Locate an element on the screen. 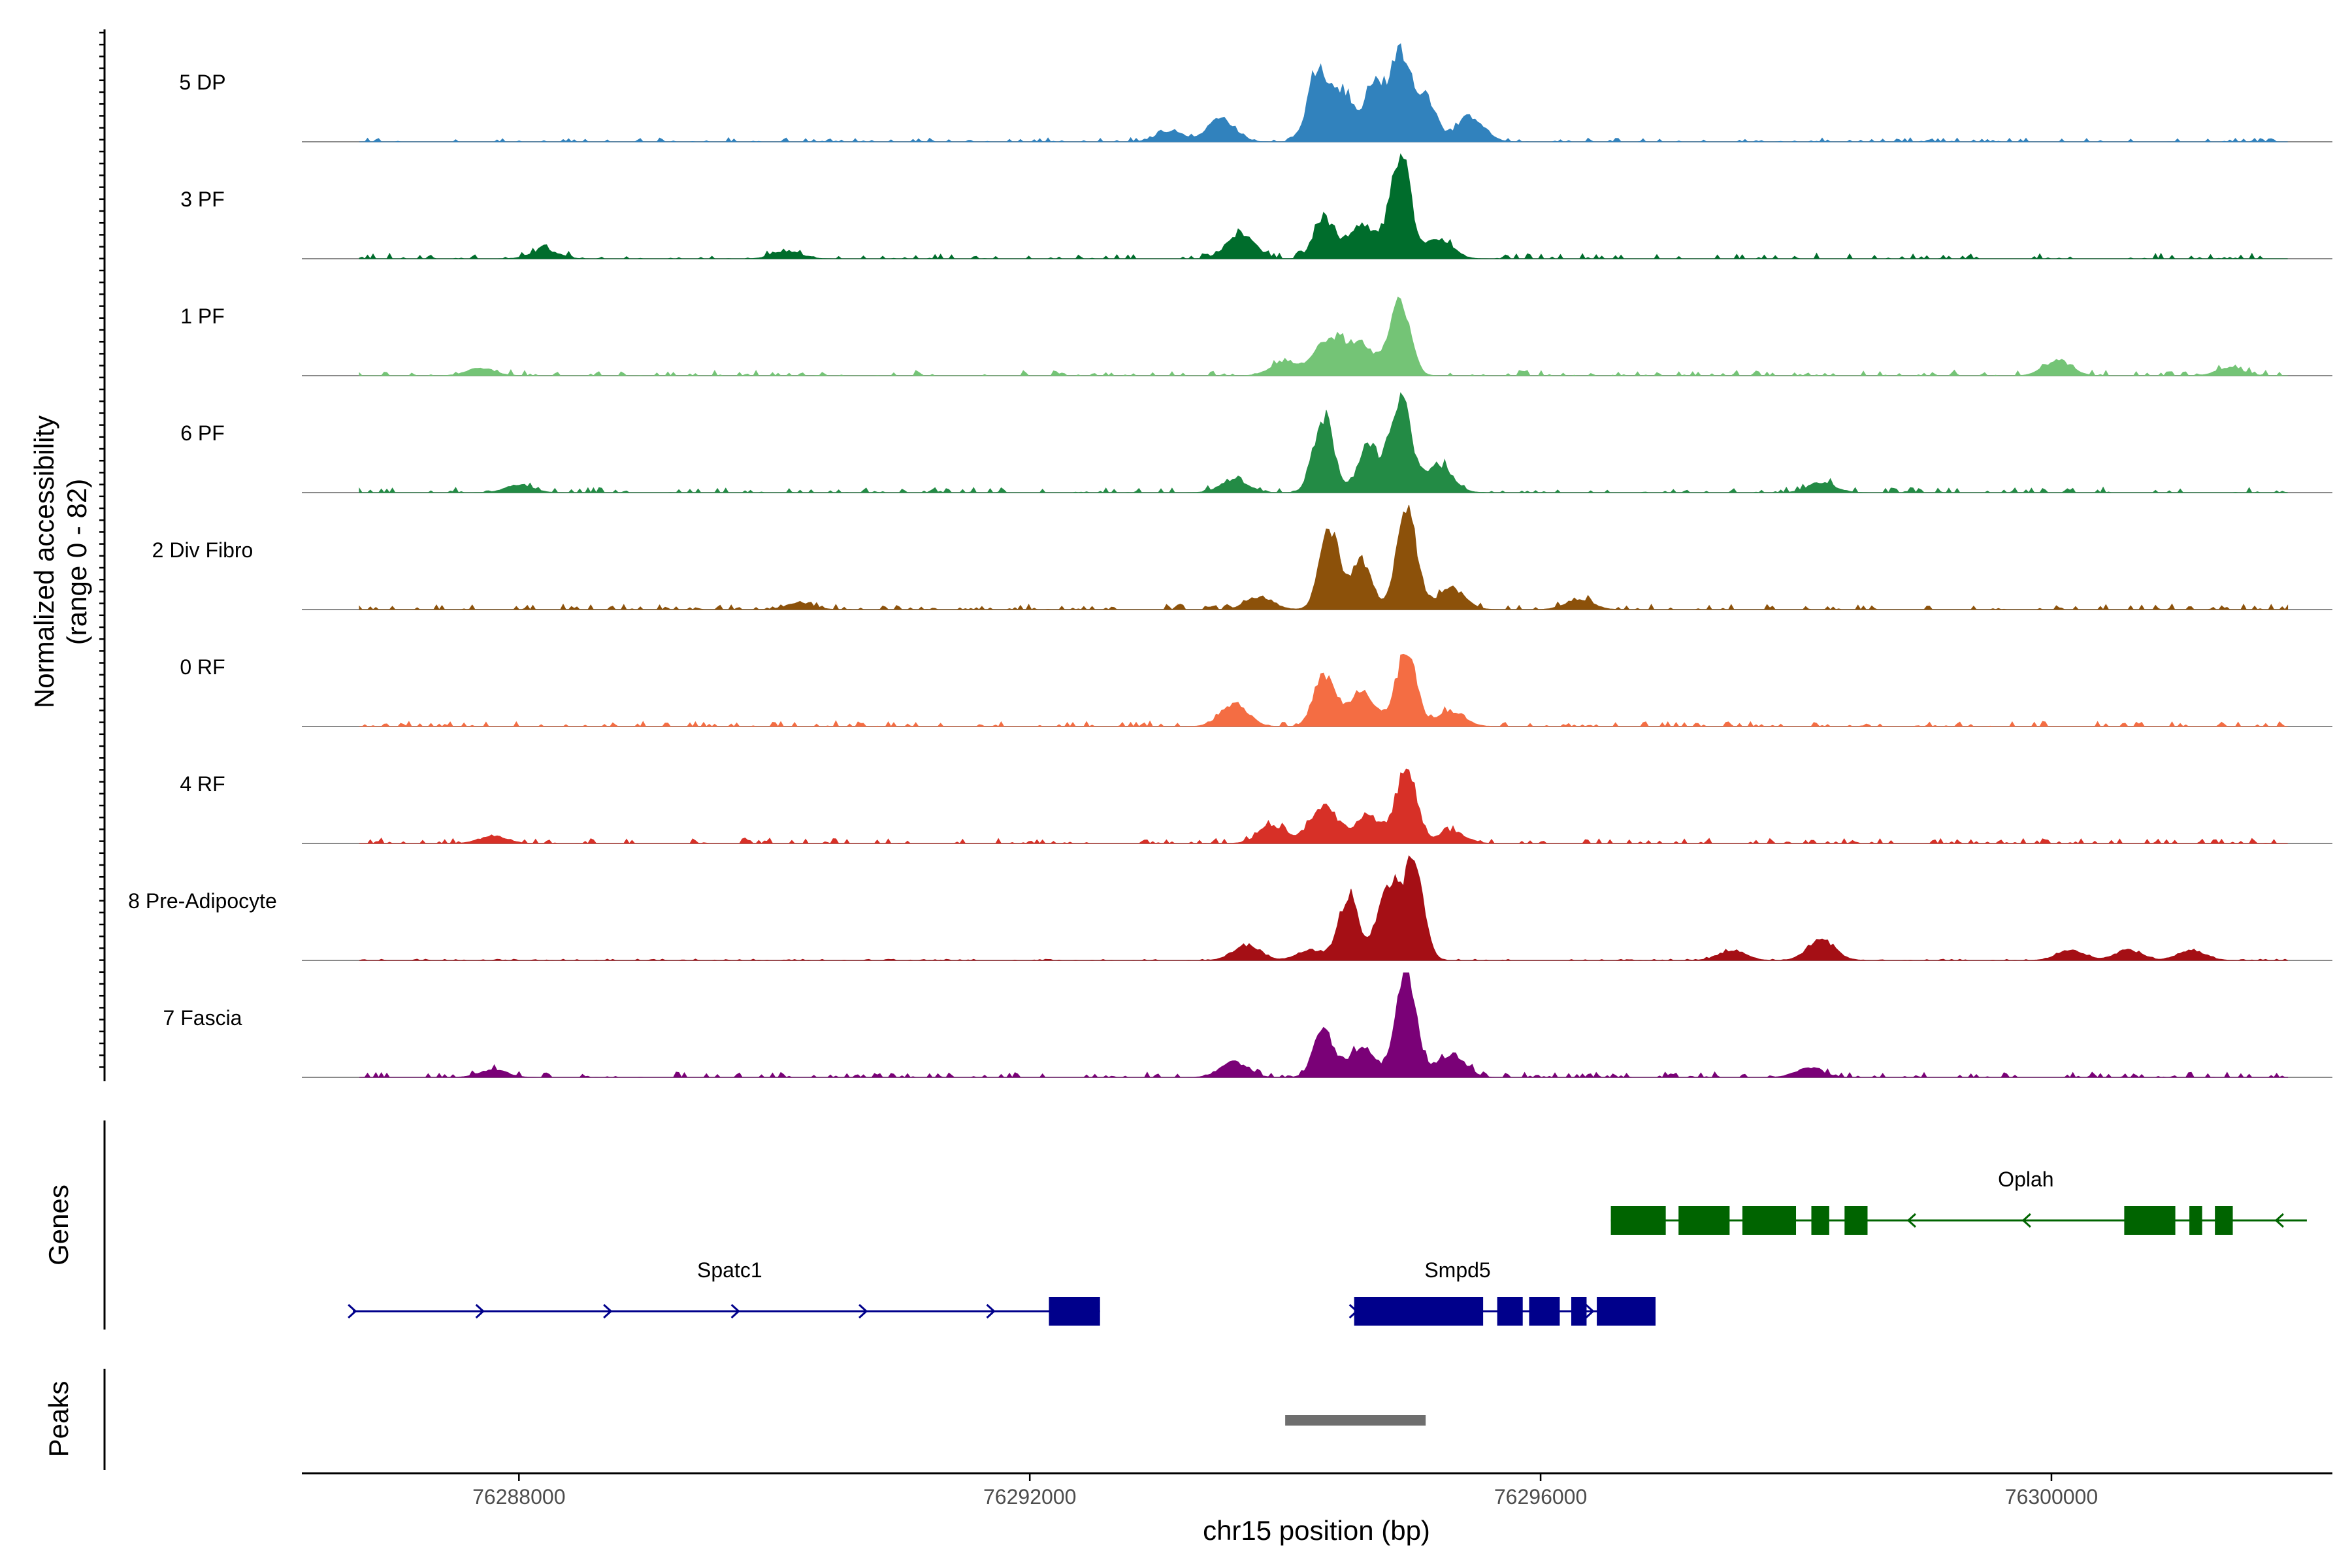 Image resolution: width=2352 pixels, height=1568 pixels. x-tick-label: 76296000 is located at coordinates (1540, 1497).